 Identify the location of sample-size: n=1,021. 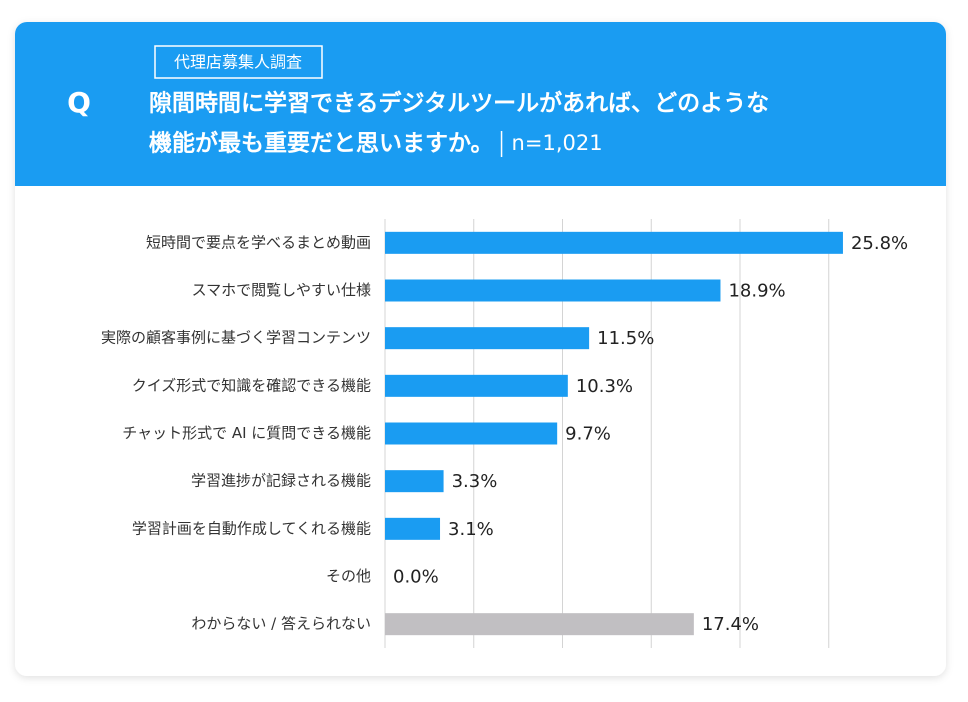
(557, 143).